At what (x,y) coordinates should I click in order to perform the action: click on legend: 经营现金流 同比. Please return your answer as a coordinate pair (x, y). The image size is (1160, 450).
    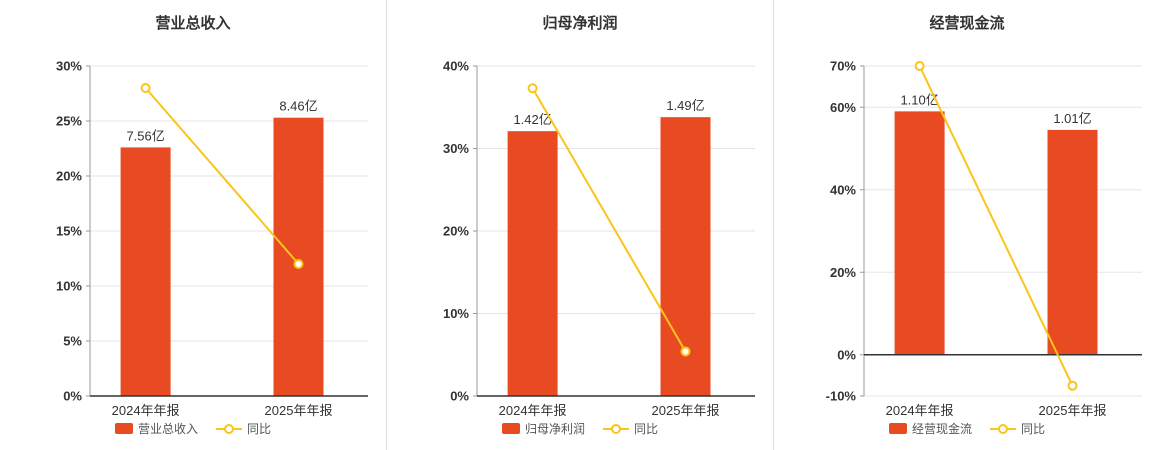
    Looking at the image, I should click on (967, 434).